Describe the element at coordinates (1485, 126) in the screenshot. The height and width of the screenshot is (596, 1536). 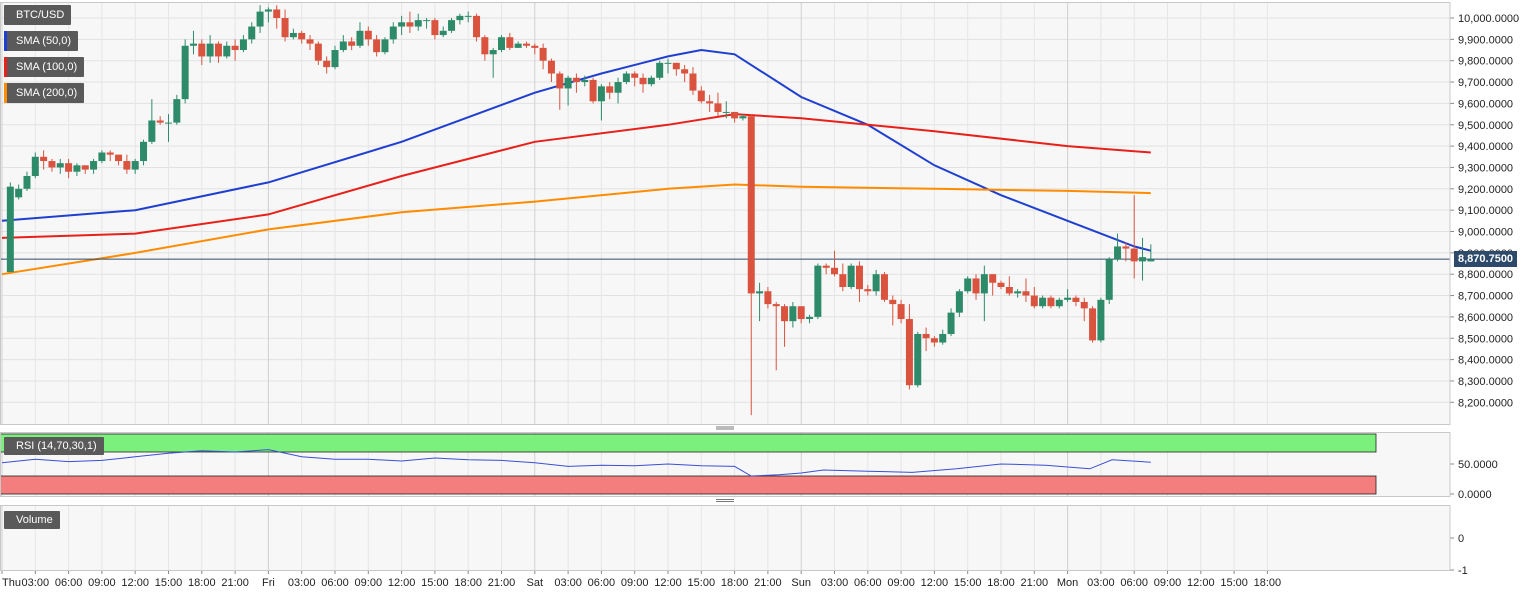
I see `main-y-tick-label: 9,500.0000` at that location.